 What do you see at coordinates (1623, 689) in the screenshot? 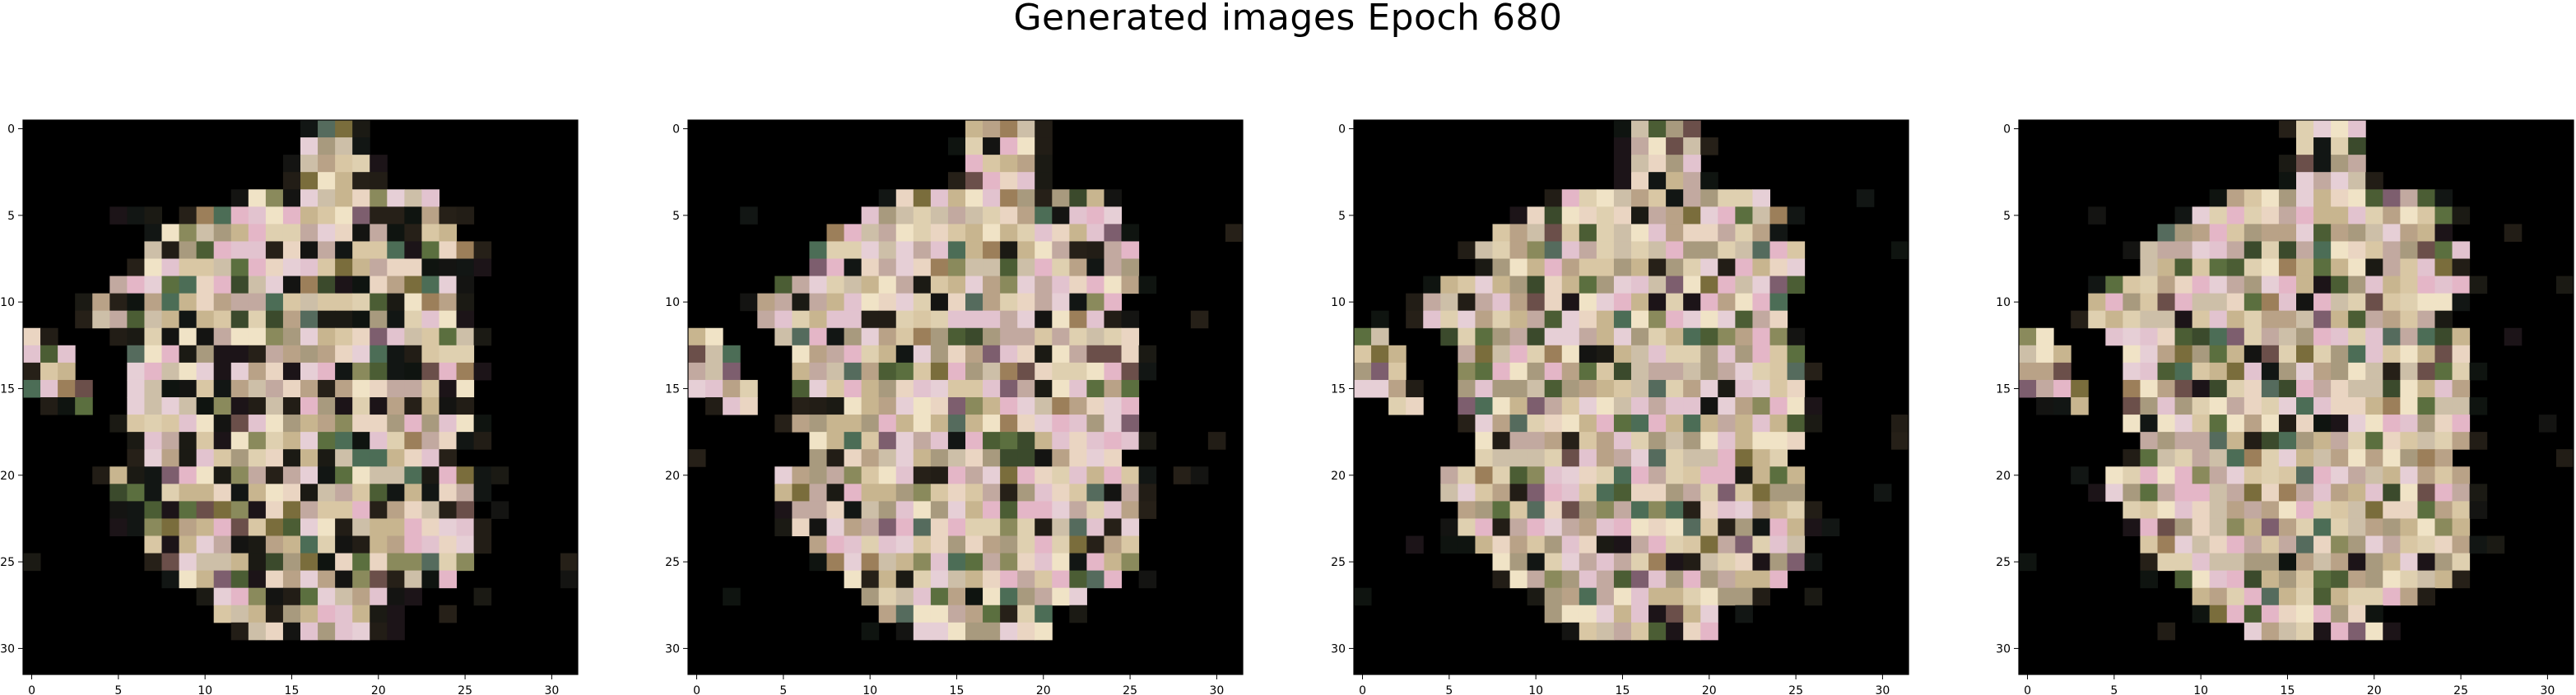
I see `x-tick-label: 15` at bounding box center [1623, 689].